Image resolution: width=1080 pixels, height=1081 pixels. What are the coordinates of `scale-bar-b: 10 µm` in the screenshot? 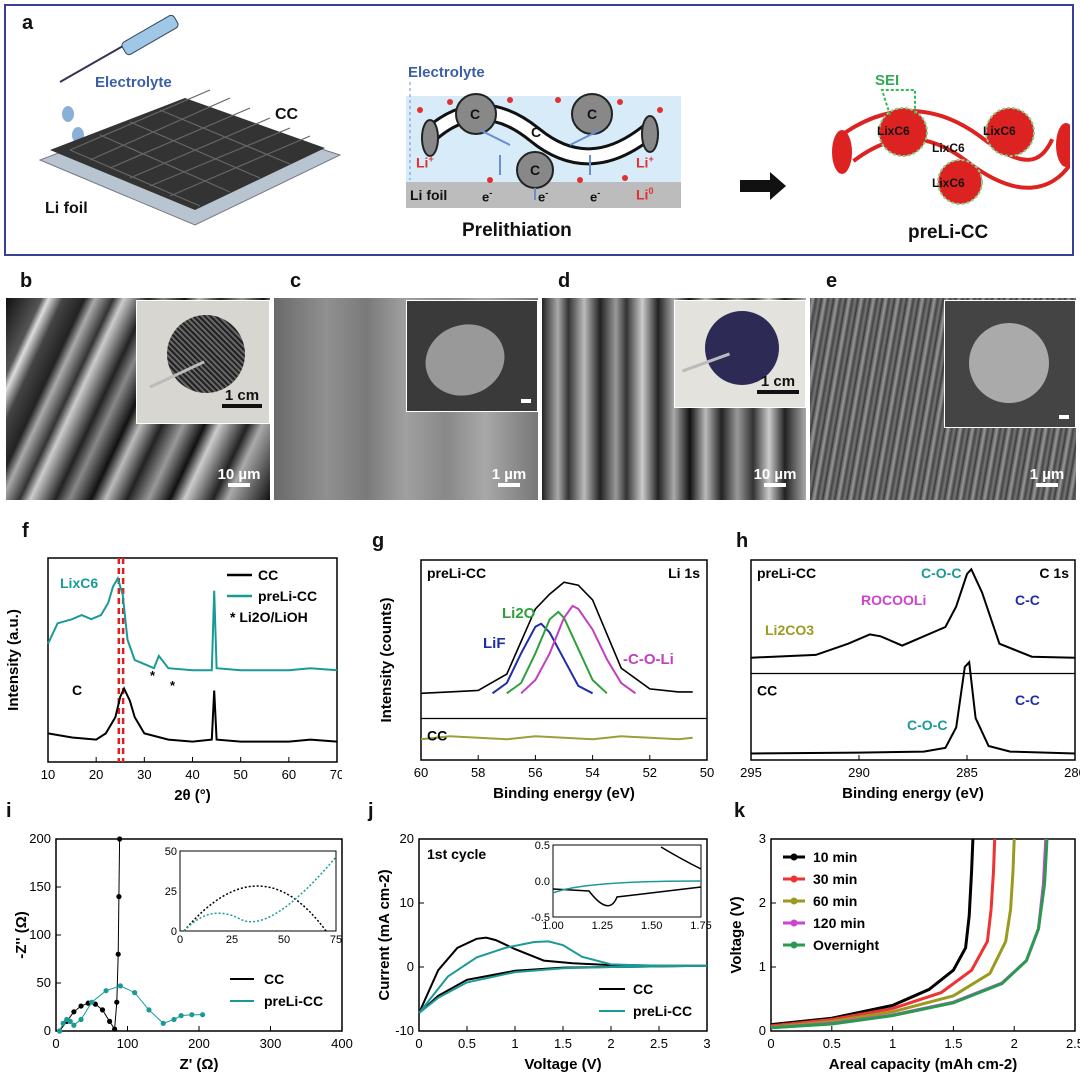 It's located at (239, 476).